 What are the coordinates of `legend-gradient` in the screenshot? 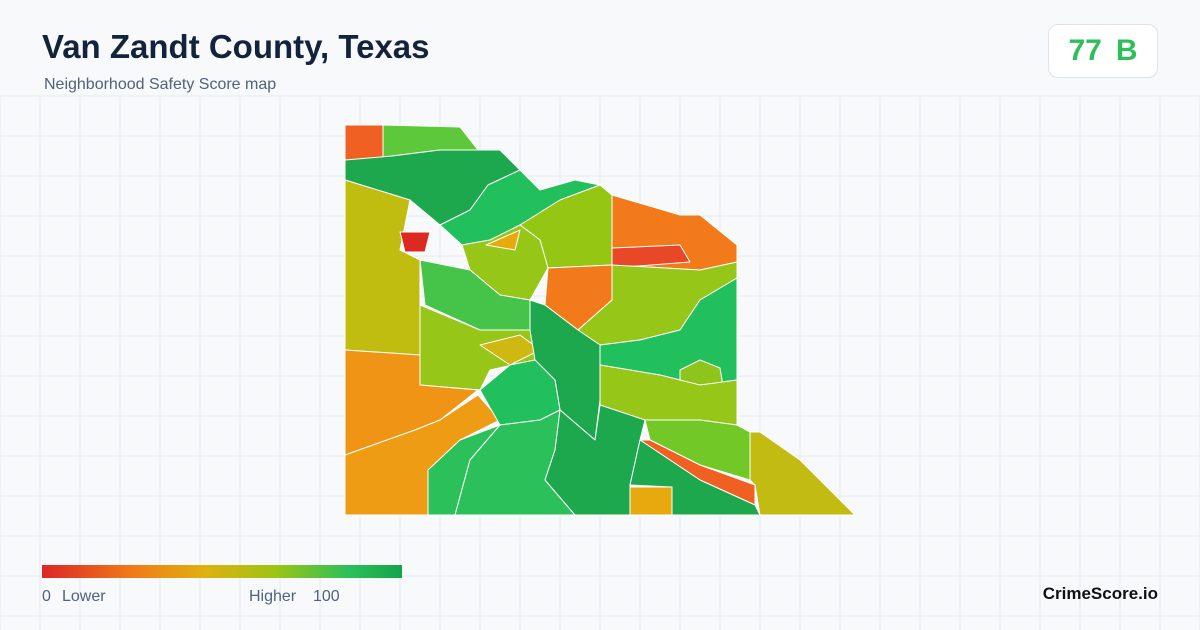 It's located at (222, 571).